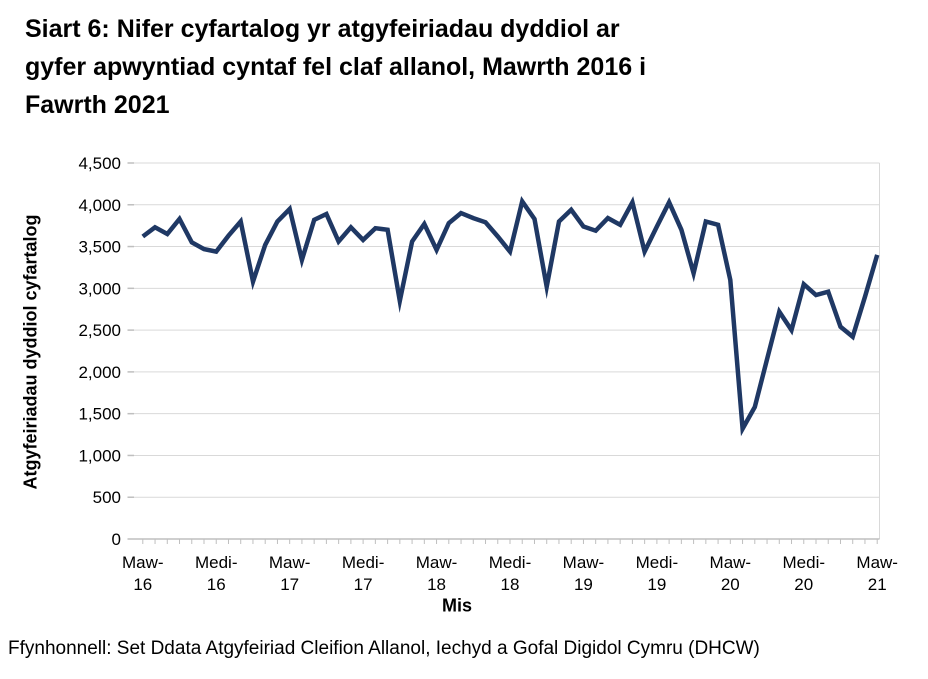 The width and height of the screenshot is (928, 679). Describe the element at coordinates (657, 573) in the screenshot. I see `x-tick-label: Medi-19` at that location.